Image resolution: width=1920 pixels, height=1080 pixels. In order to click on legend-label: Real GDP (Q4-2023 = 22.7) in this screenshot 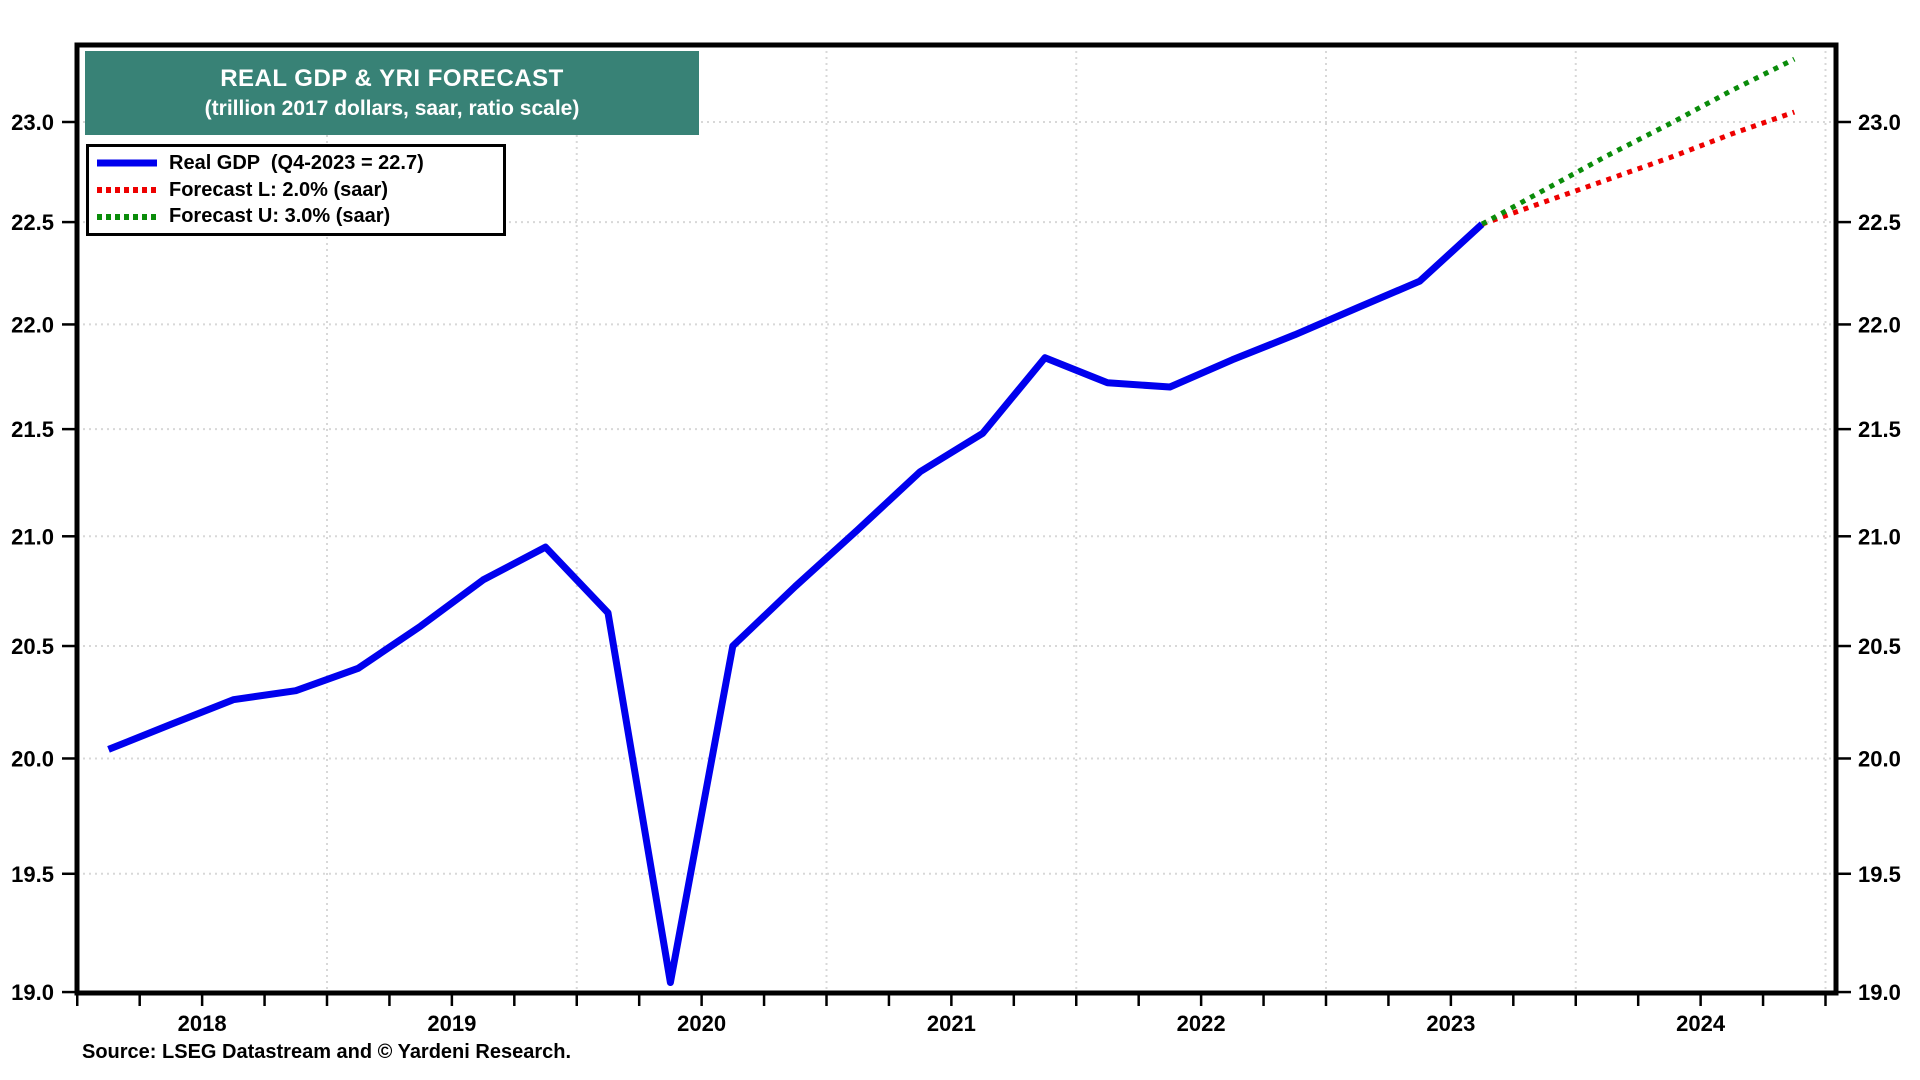, I will do `click(296, 162)`.